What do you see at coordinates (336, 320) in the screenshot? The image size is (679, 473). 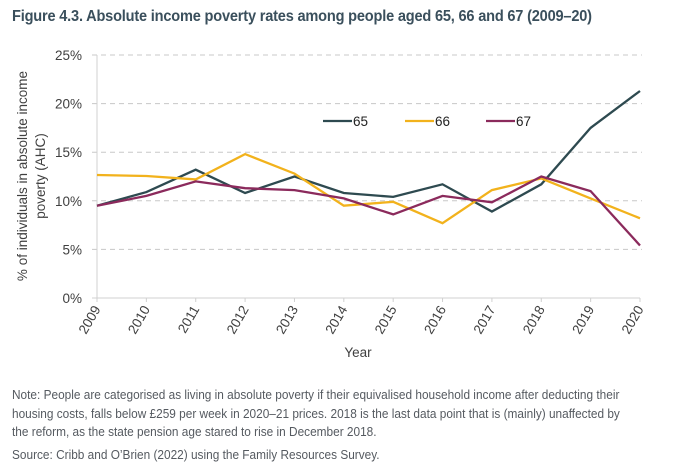 I see `x-tick-label: 2014` at bounding box center [336, 320].